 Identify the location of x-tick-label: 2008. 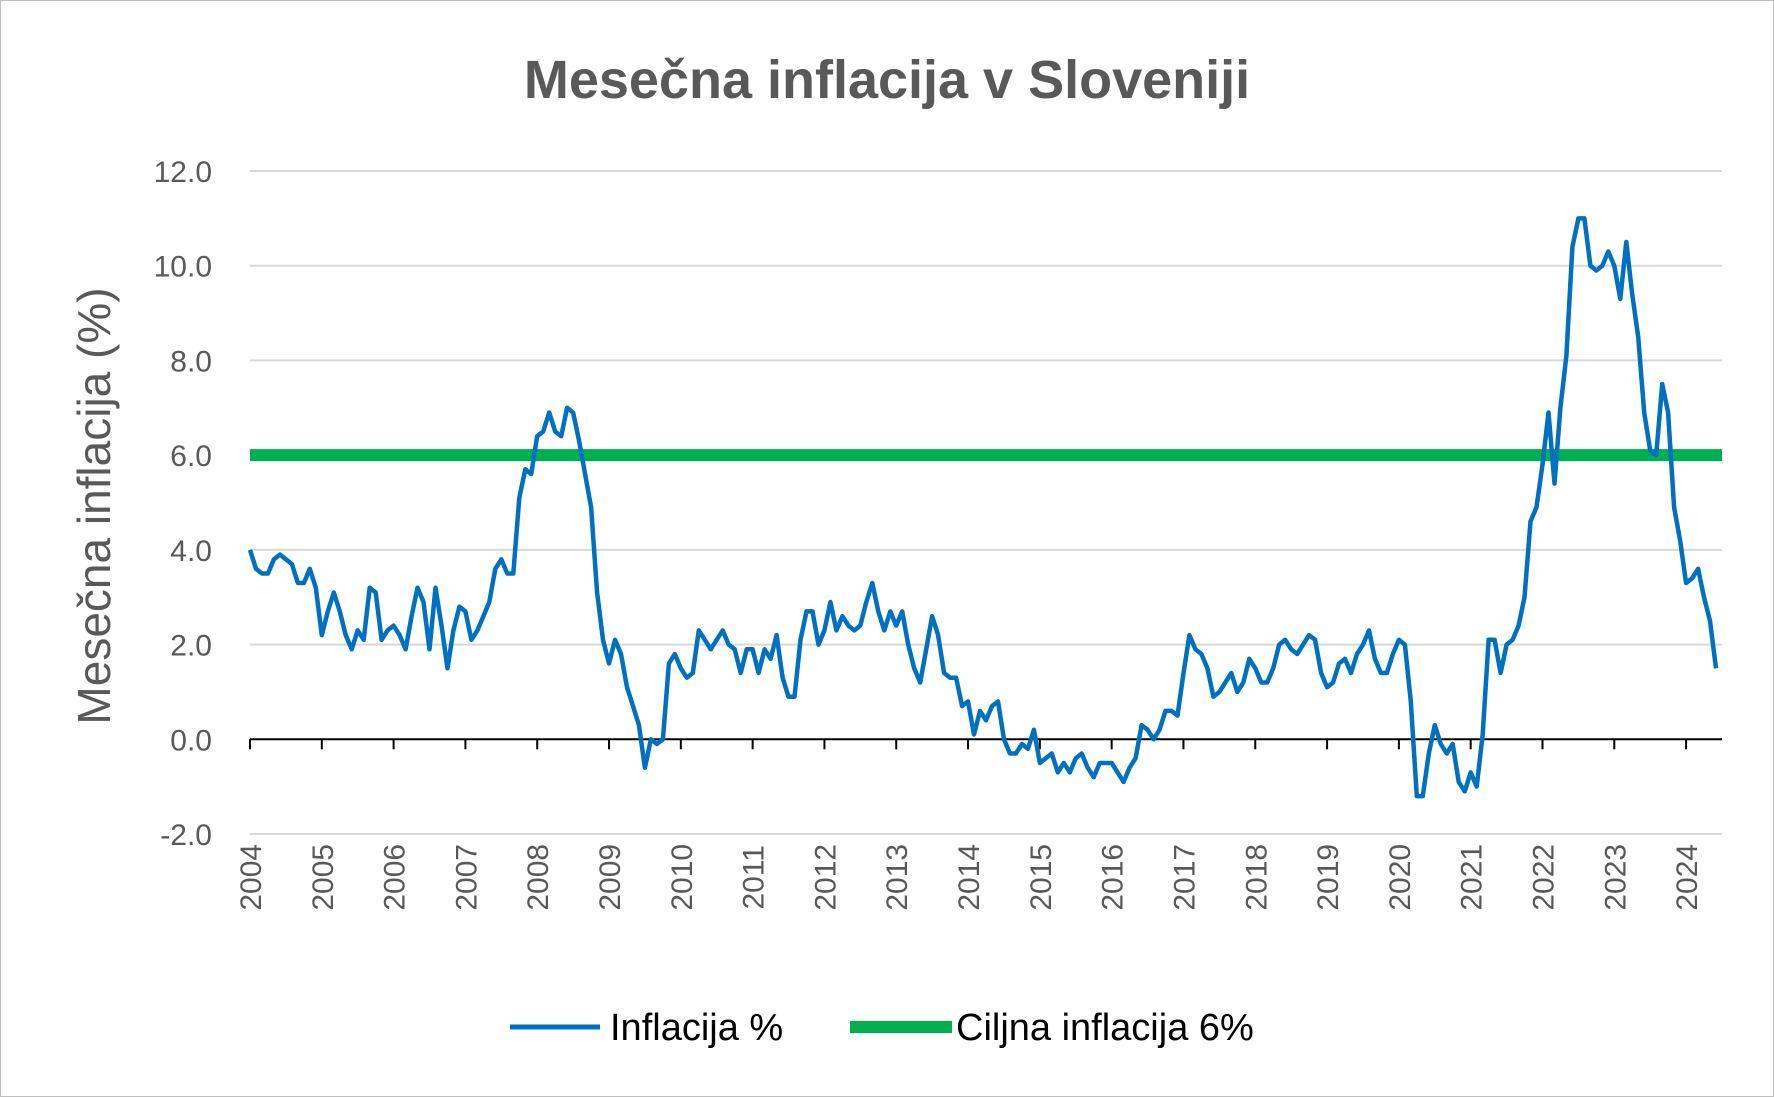
(538, 877).